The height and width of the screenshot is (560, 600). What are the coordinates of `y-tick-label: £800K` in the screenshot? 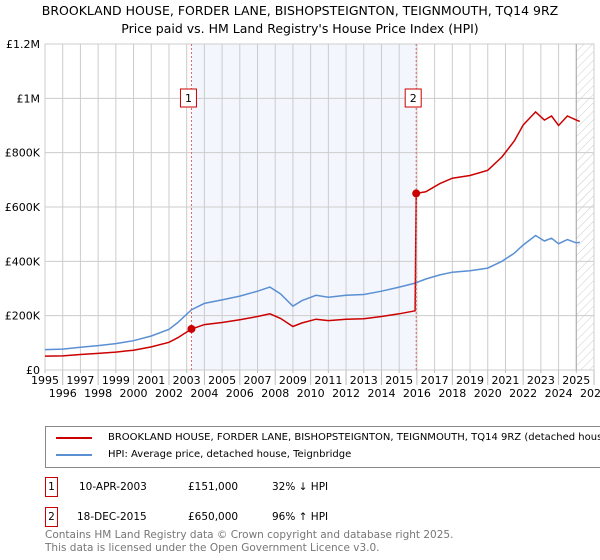 It's located at (23, 153).